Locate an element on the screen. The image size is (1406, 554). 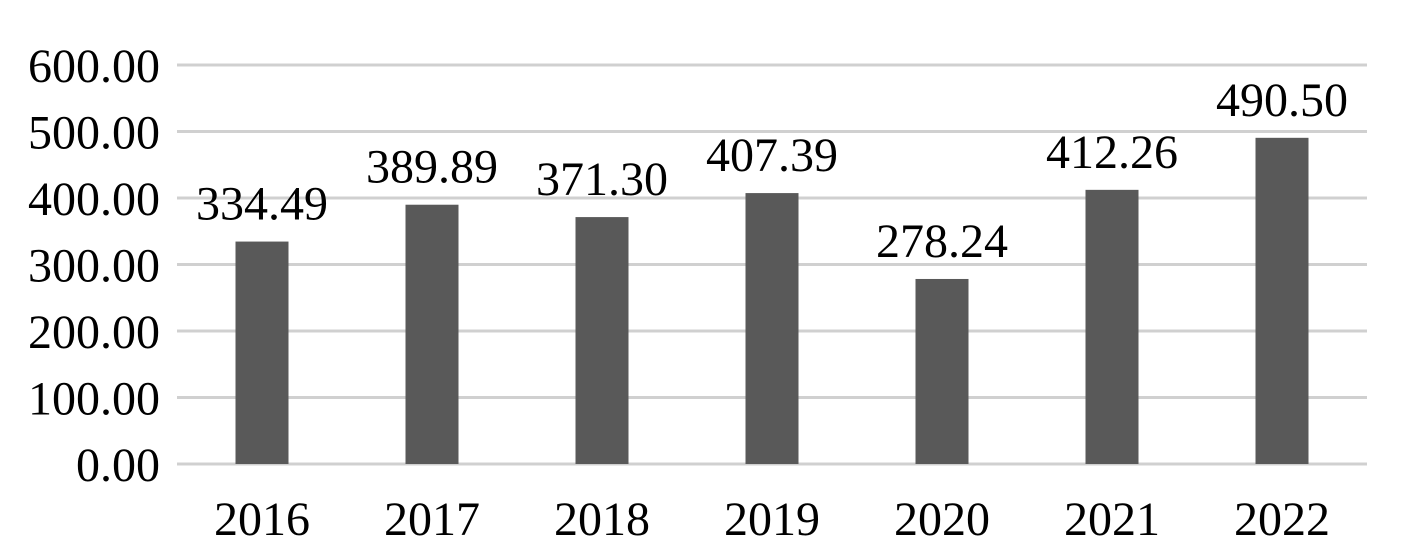
bar-2018 is located at coordinates (602, 340).